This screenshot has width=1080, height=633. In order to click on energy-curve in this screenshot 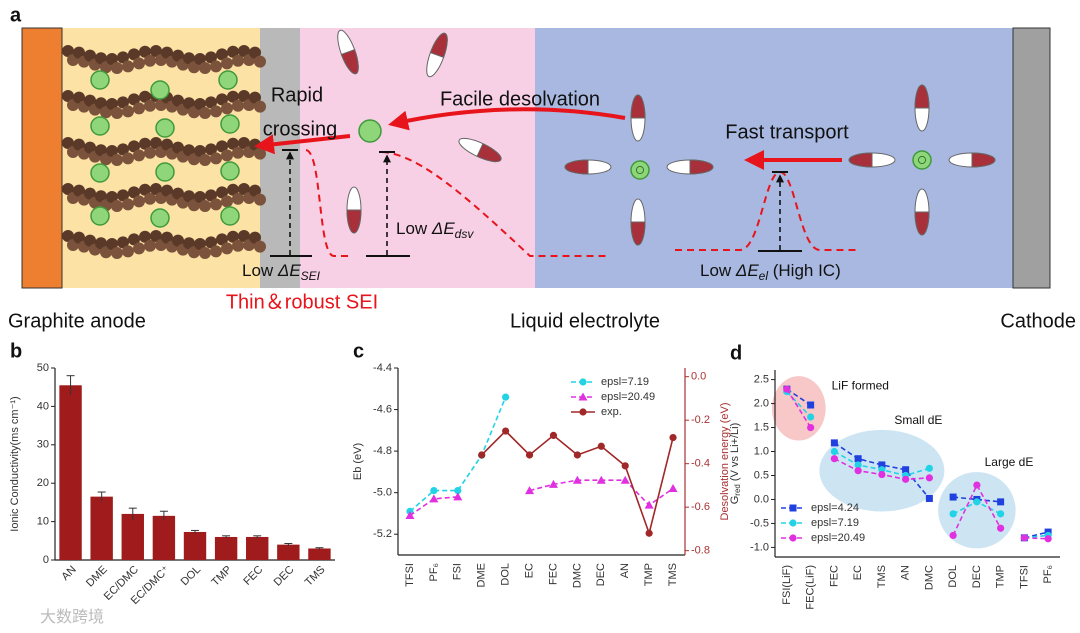, I will do `click(328, 203)`.